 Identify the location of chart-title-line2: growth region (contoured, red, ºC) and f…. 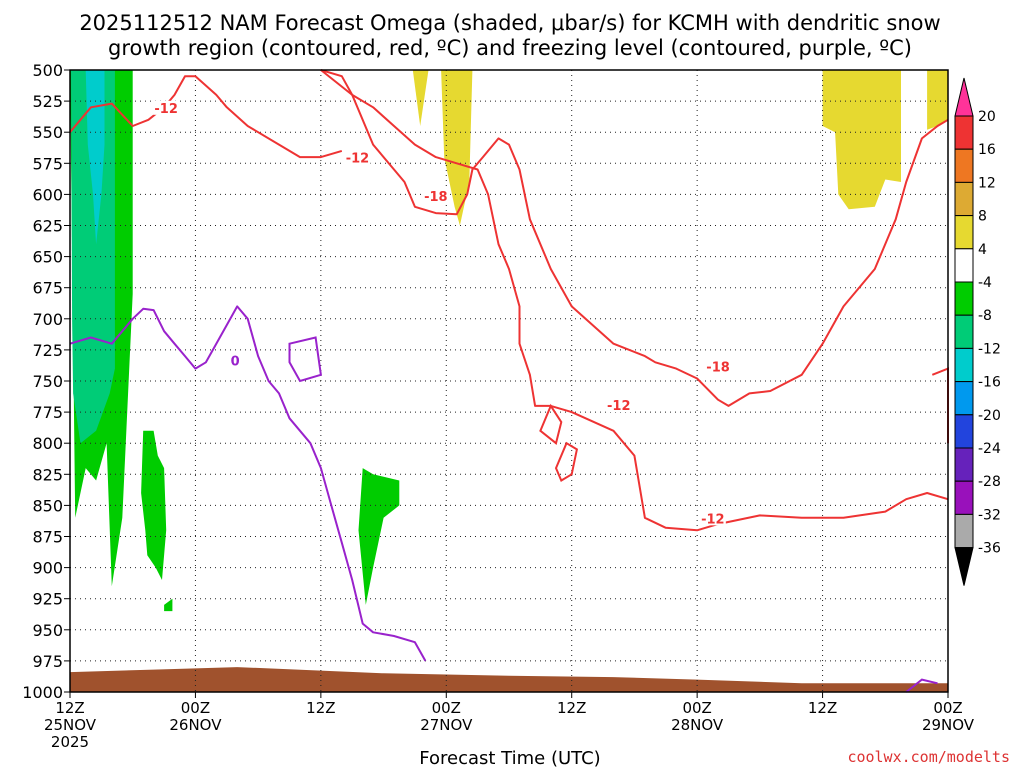
(510, 48).